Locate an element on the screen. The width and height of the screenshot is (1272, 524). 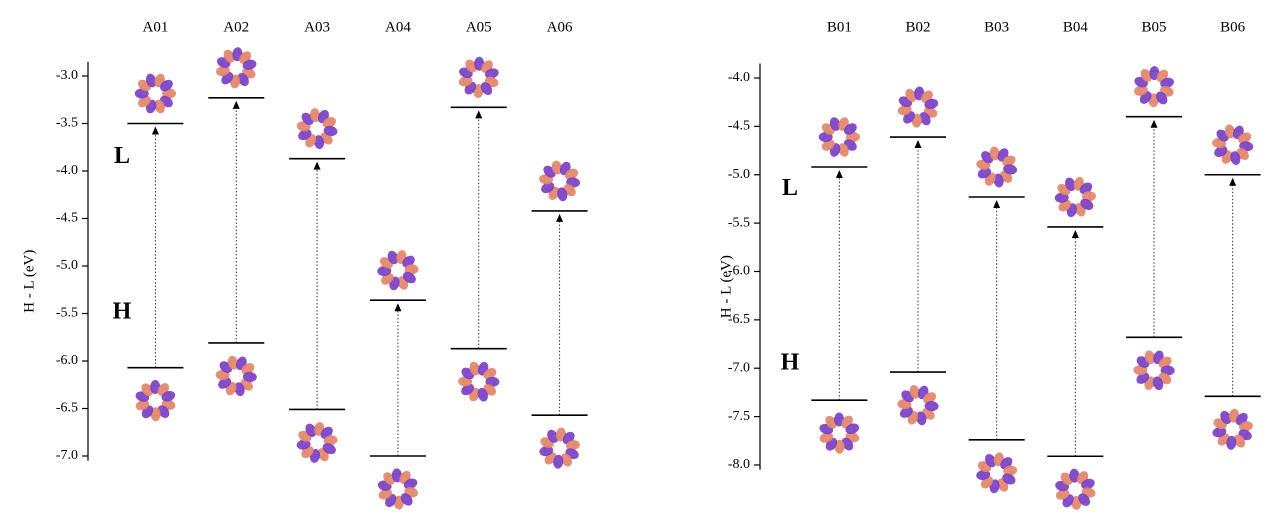
y-tick-label: -8.0 is located at coordinates (739, 464).